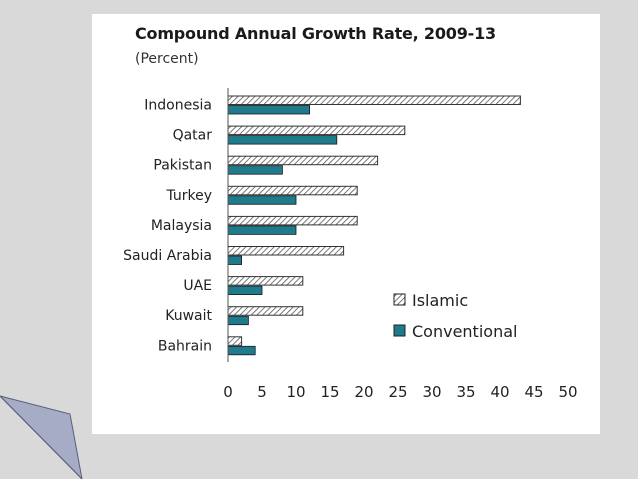  Describe the element at coordinates (185, 346) in the screenshot. I see `category-label: Bahrain` at that location.